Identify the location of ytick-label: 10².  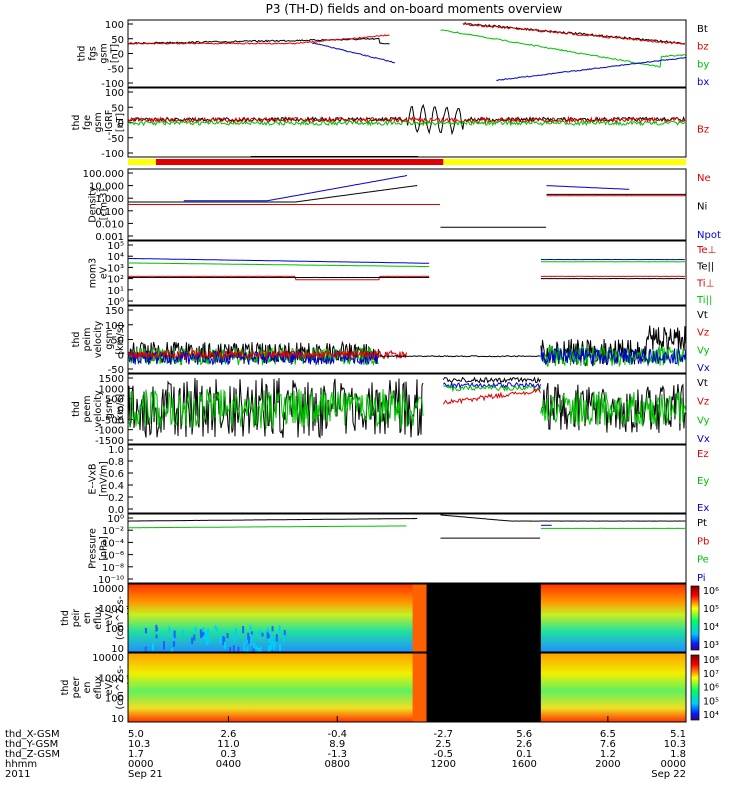
(115, 280).